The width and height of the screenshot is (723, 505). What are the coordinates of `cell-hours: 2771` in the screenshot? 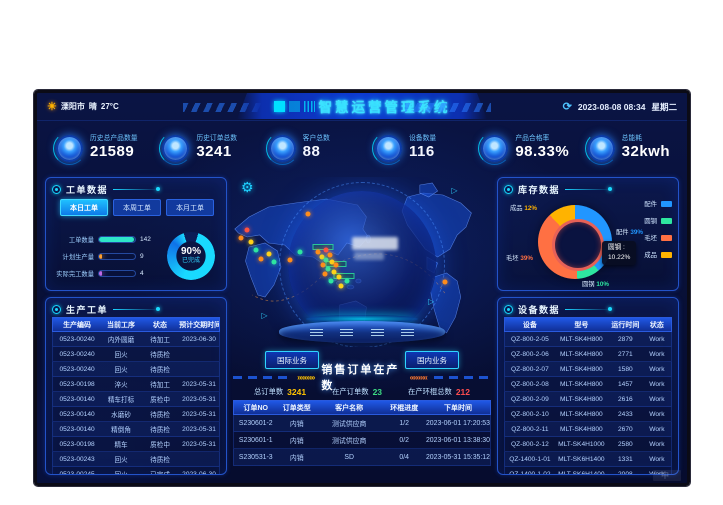 It's located at (625, 354).